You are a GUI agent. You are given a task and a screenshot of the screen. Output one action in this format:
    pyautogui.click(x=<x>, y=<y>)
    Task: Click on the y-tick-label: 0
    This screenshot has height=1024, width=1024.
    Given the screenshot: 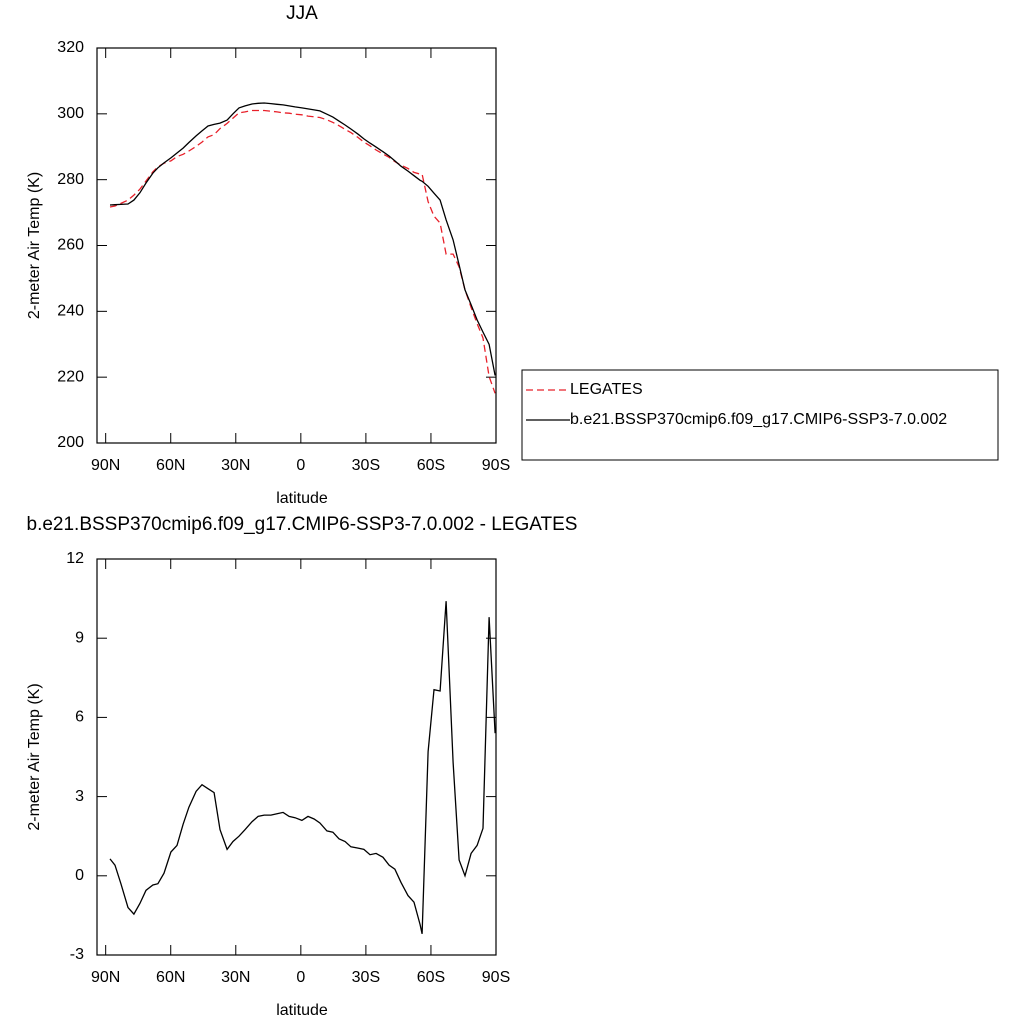 What is the action you would take?
    pyautogui.click(x=79, y=875)
    